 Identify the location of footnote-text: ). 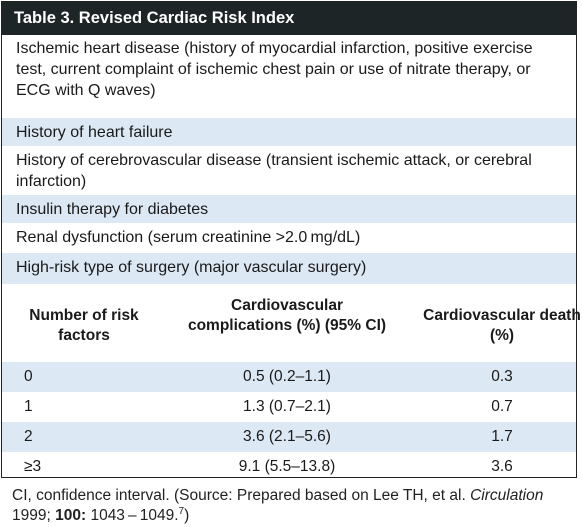
(187, 515).